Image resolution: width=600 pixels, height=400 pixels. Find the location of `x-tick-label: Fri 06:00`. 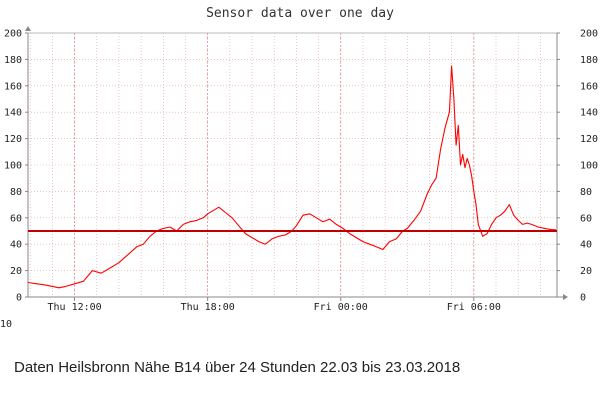

x-tick-label: Fri 06:00 is located at coordinates (474, 307).